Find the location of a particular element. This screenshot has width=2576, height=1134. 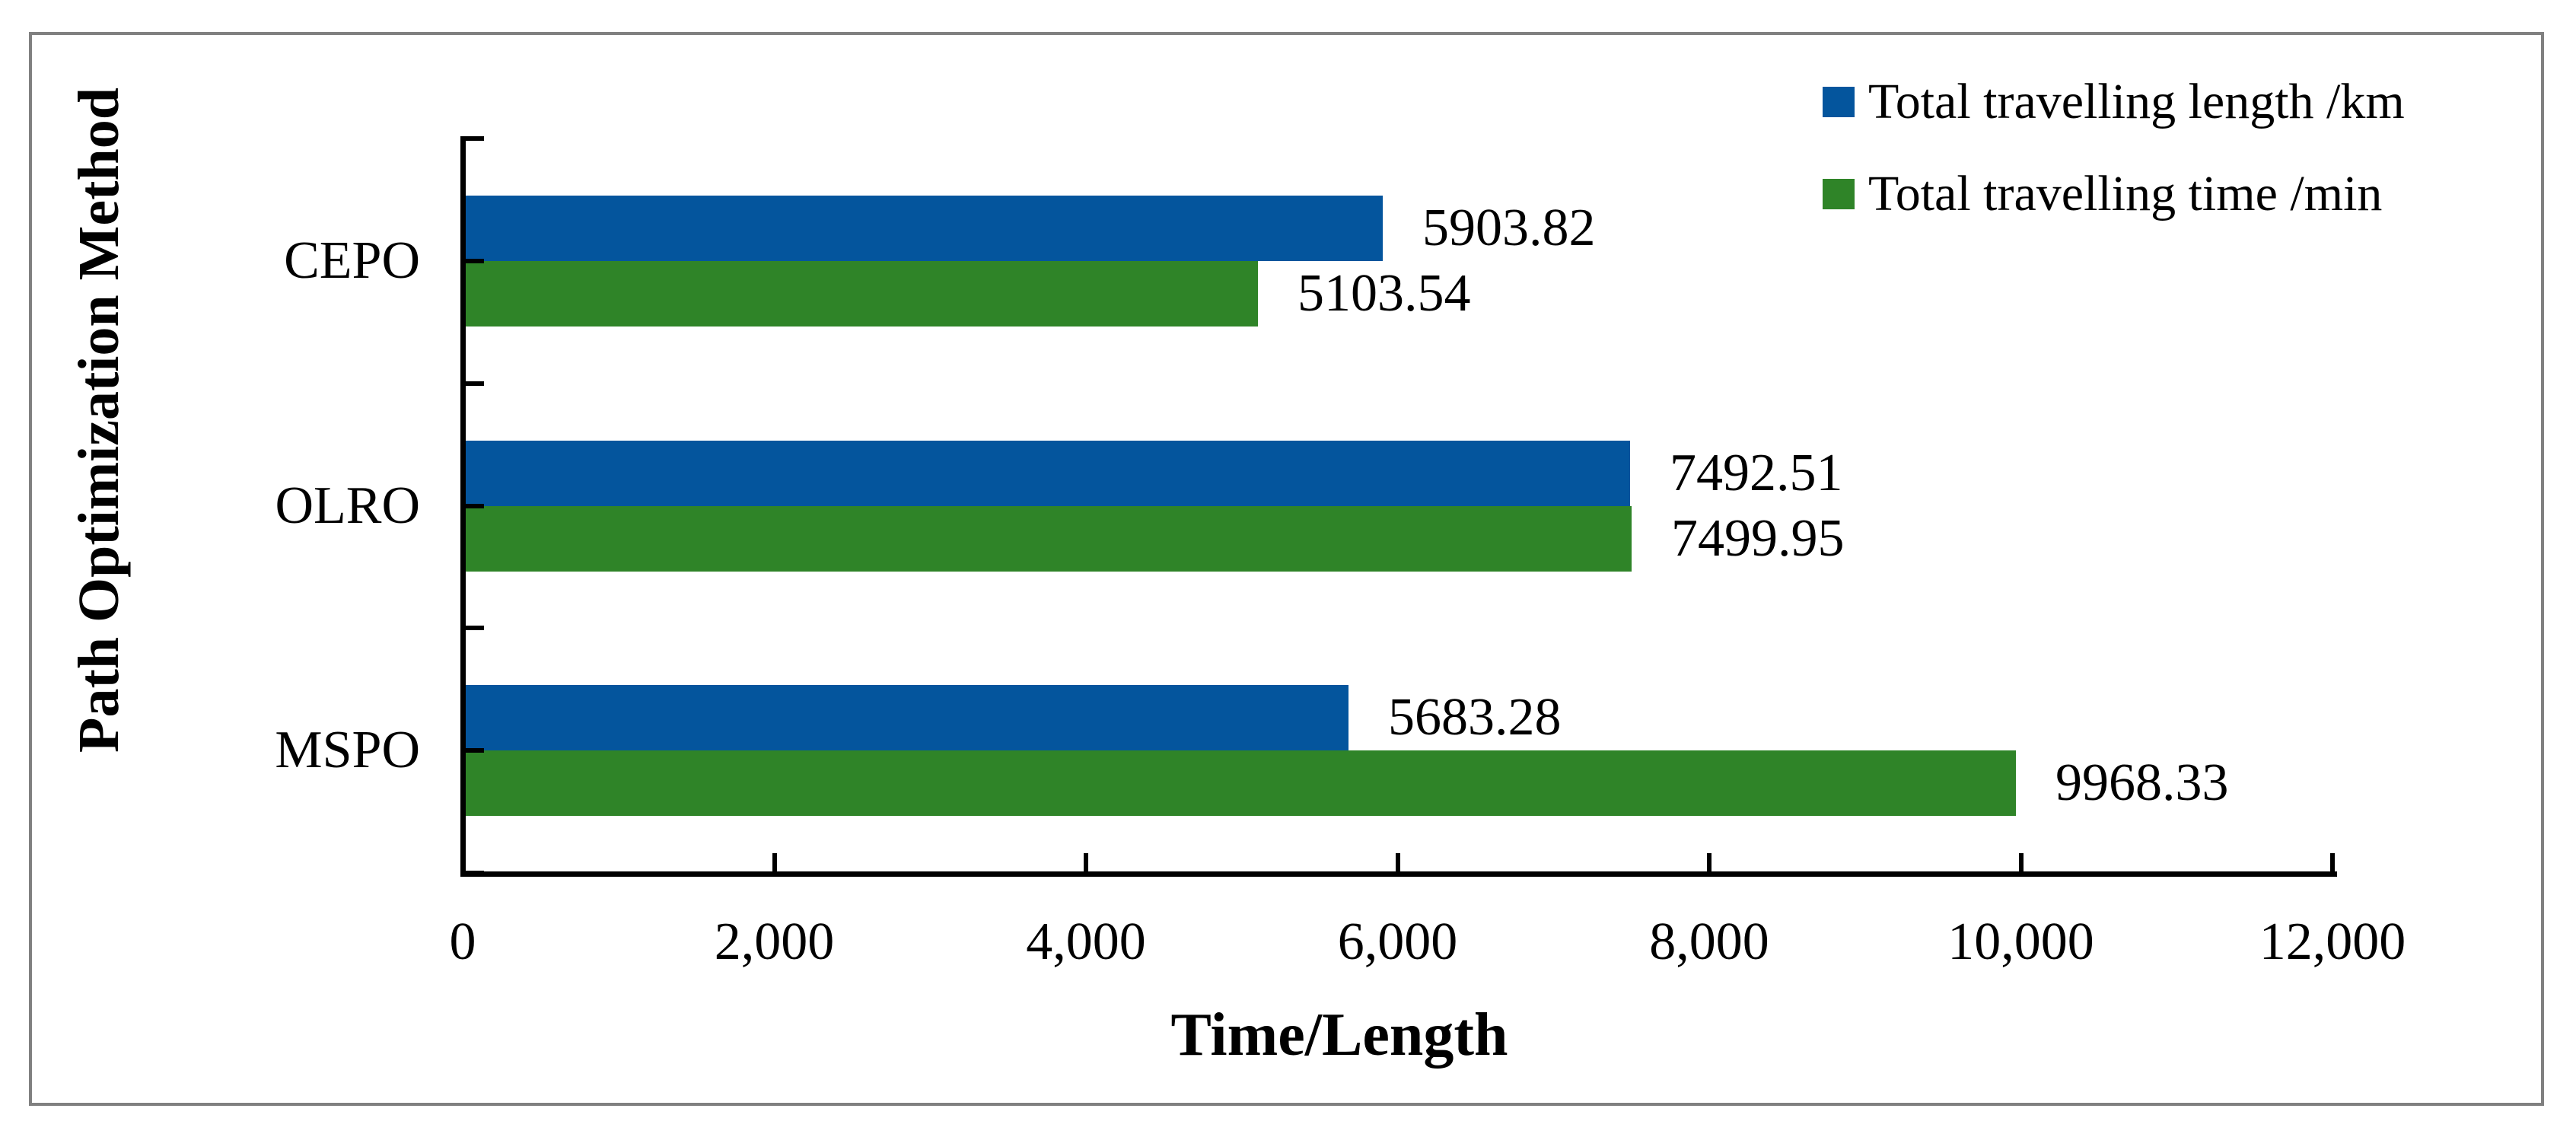

legend-label-series2: Total travelling time /min is located at coordinates (2125, 193).